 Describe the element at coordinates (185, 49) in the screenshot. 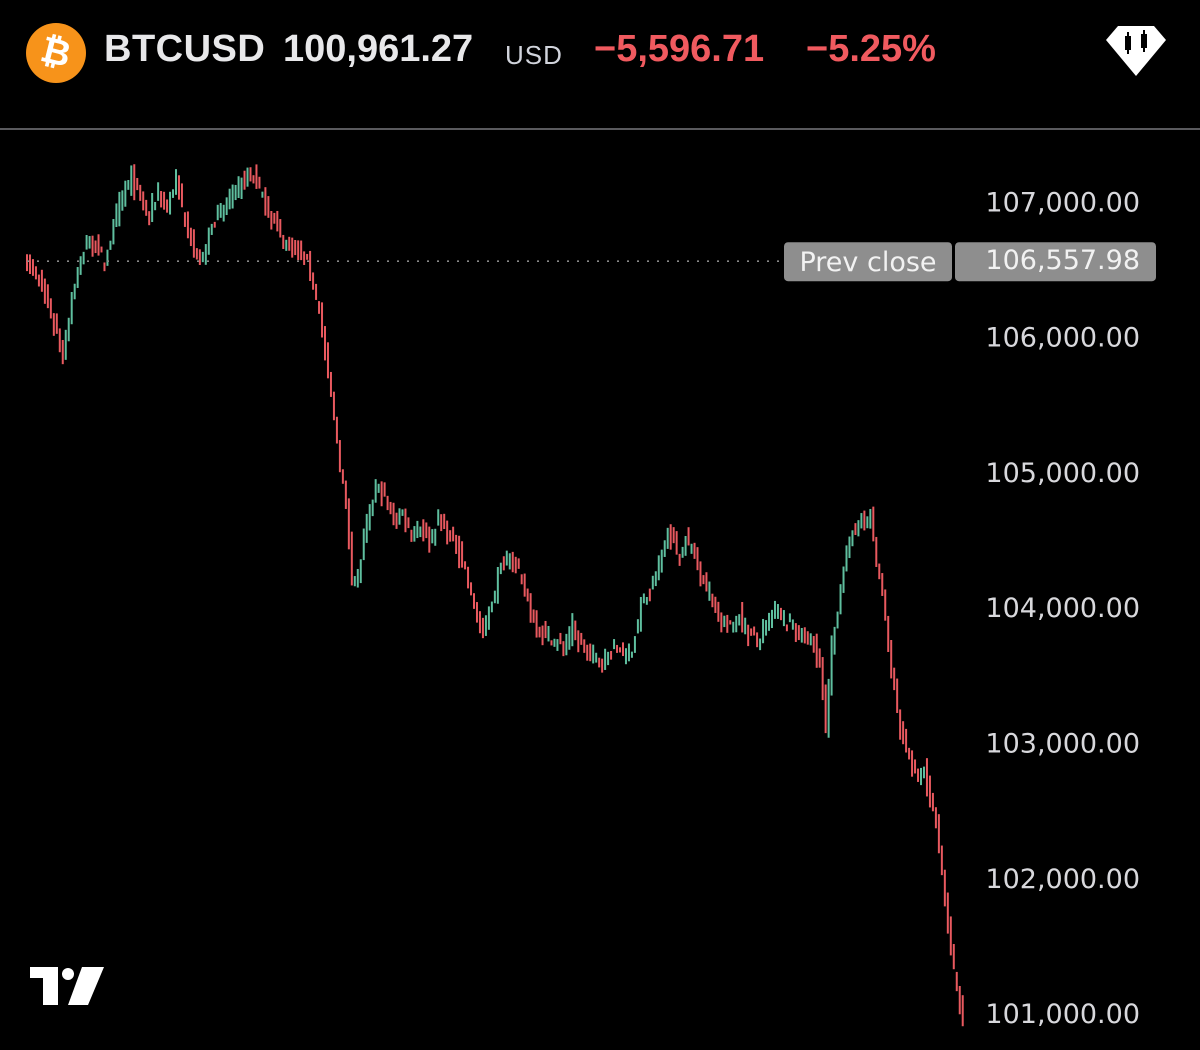

I see `symbol-name: BTCUSD` at that location.